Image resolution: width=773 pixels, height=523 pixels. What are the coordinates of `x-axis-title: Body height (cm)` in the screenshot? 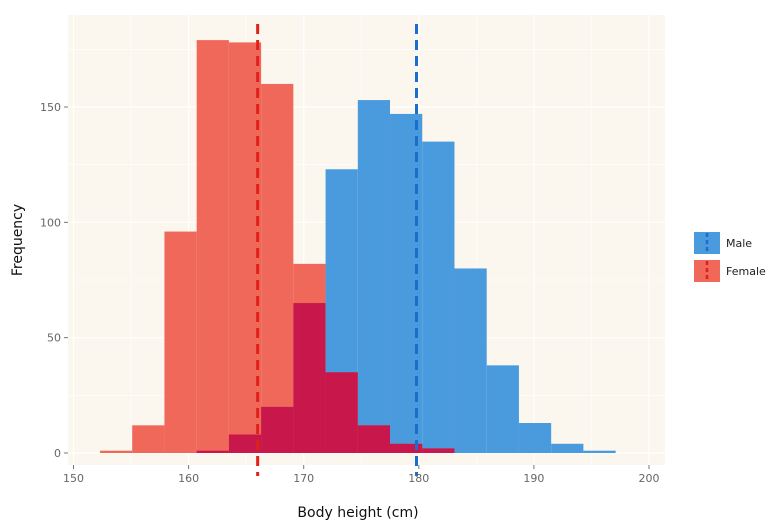 It's located at (357, 513).